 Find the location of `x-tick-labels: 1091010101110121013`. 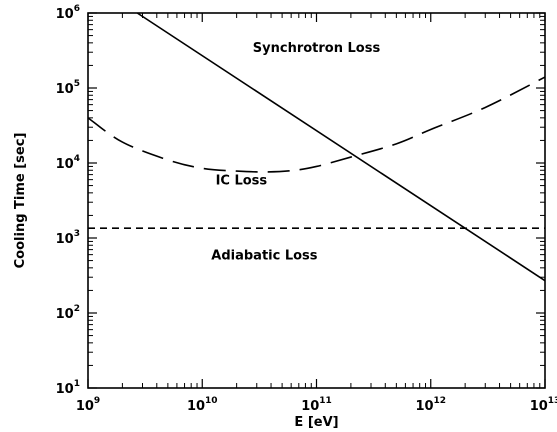

x-tick-labels: 1091010101110121013 is located at coordinates (316, 405).